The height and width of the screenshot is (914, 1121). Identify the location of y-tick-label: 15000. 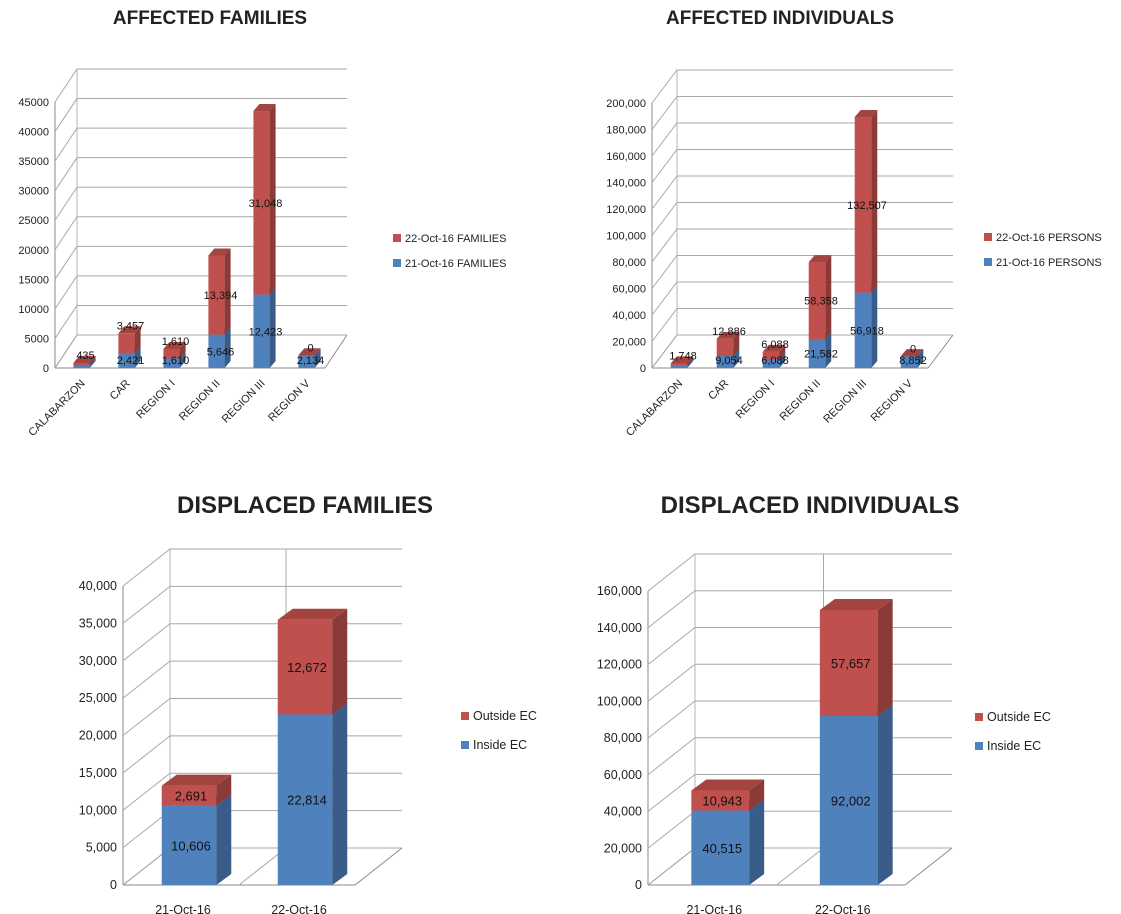
(33, 280).